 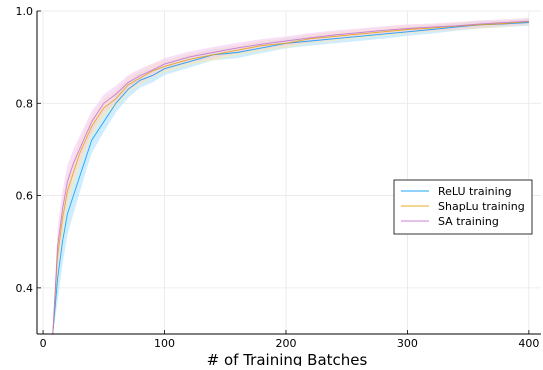 I want to click on legend-box, so click(x=463, y=207).